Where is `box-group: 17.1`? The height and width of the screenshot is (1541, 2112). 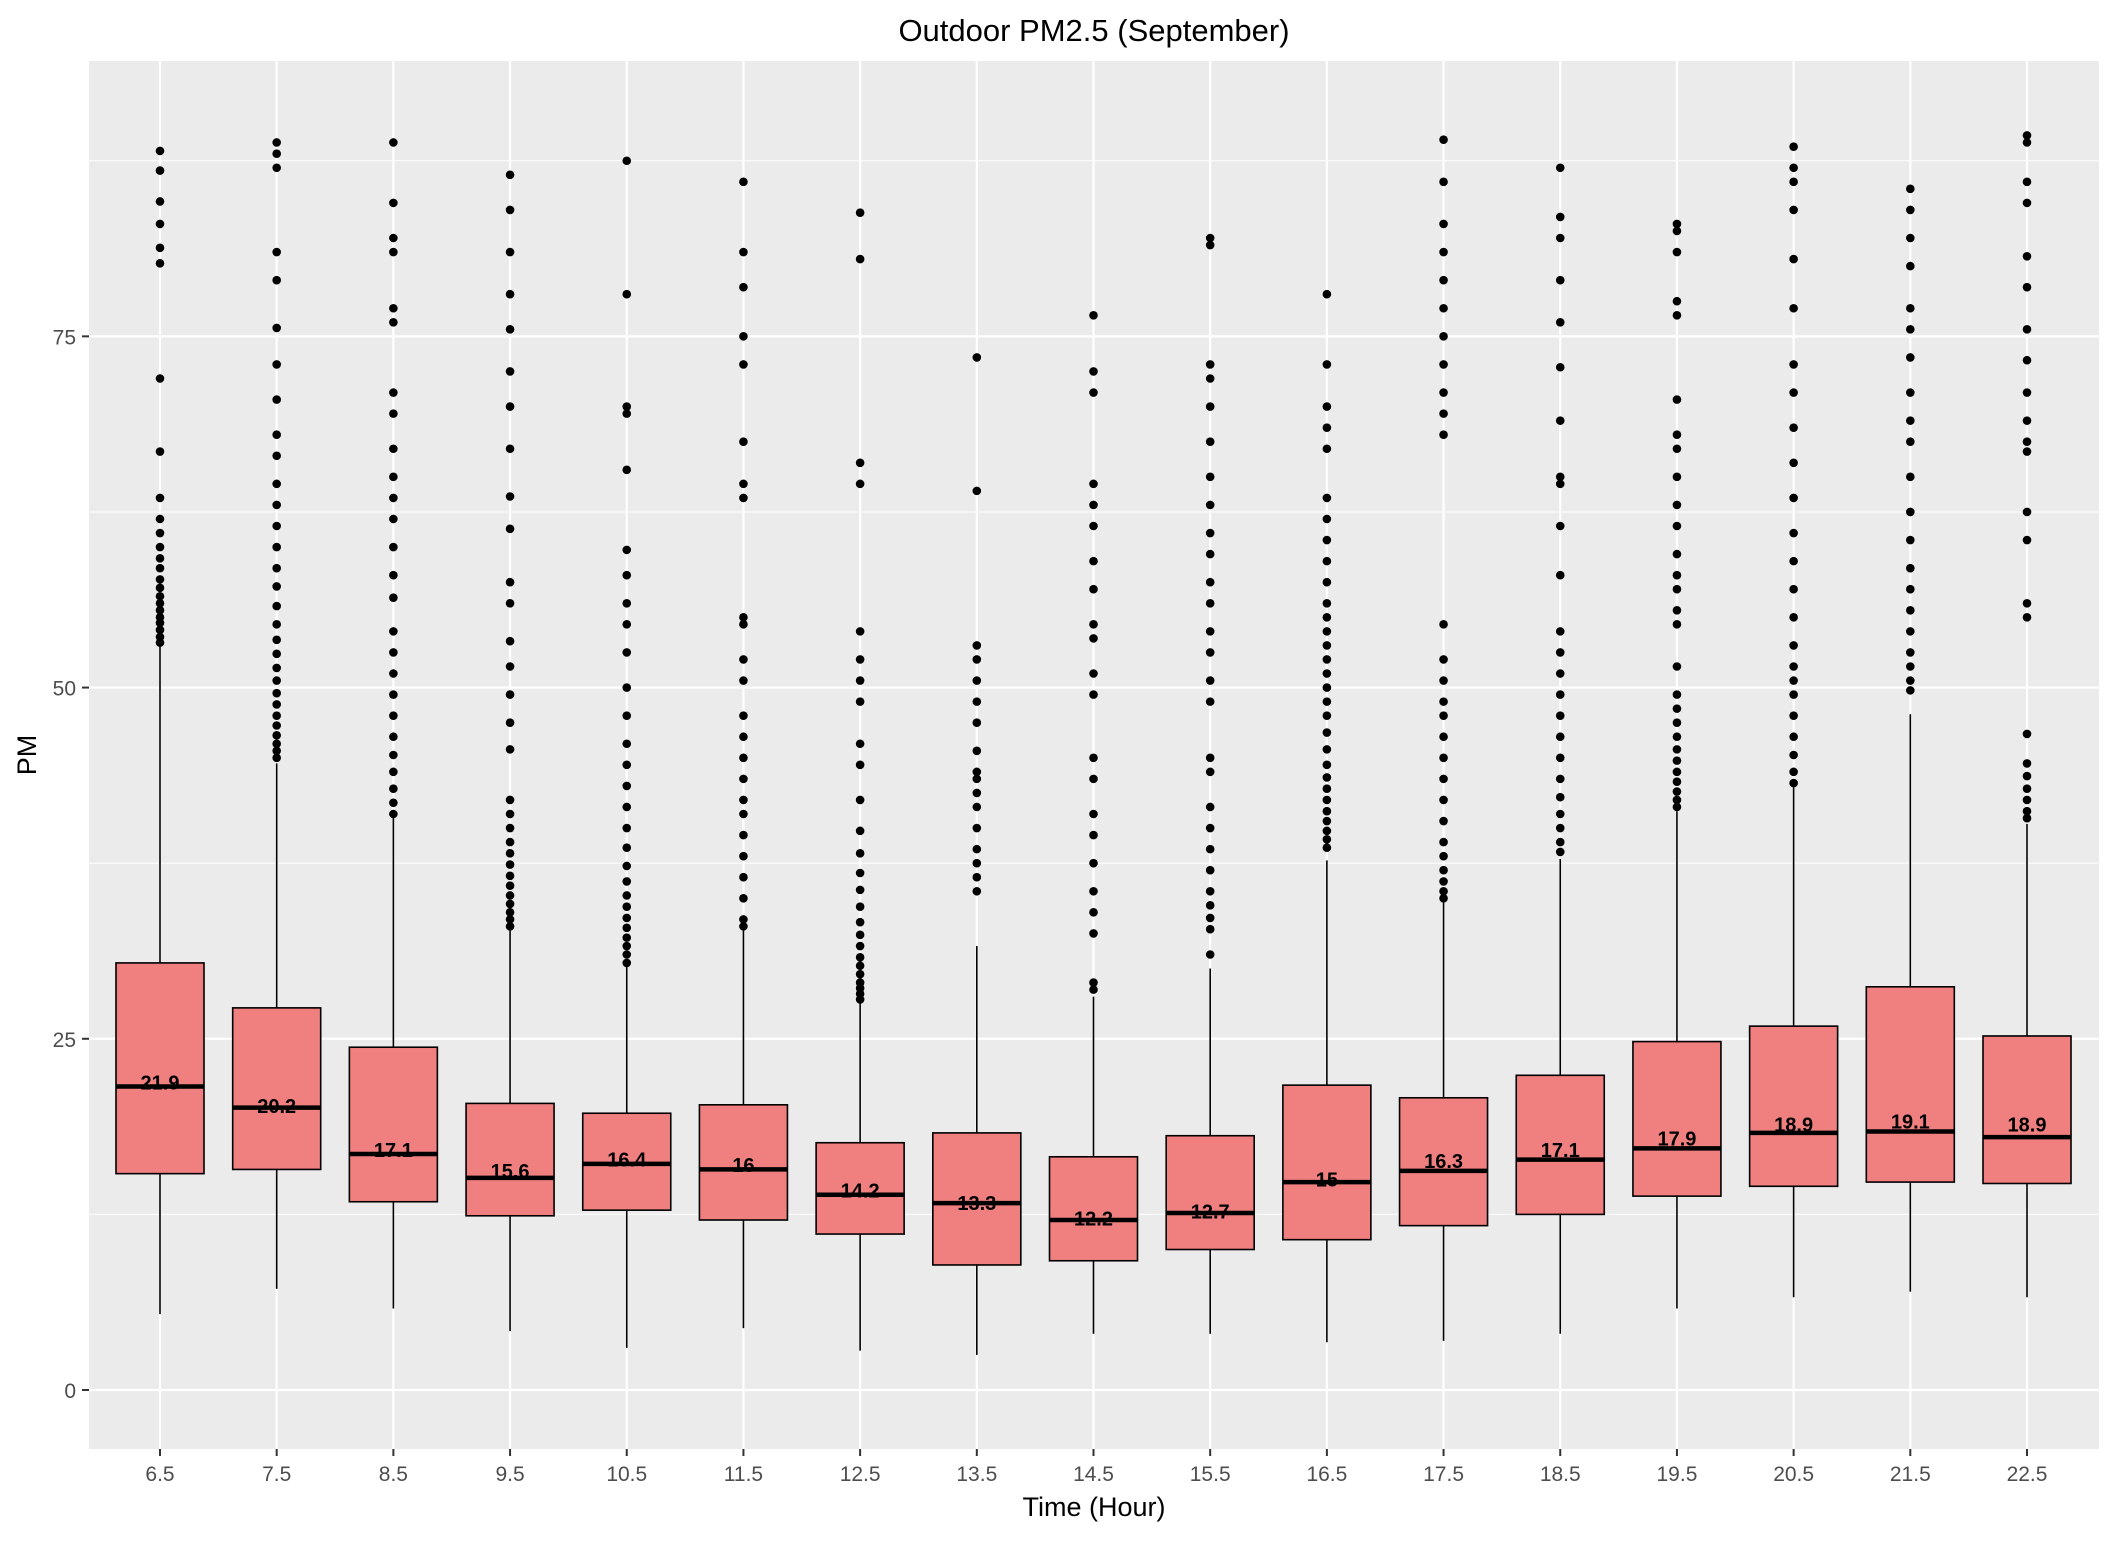
box-group: 17.1 is located at coordinates (393, 723).